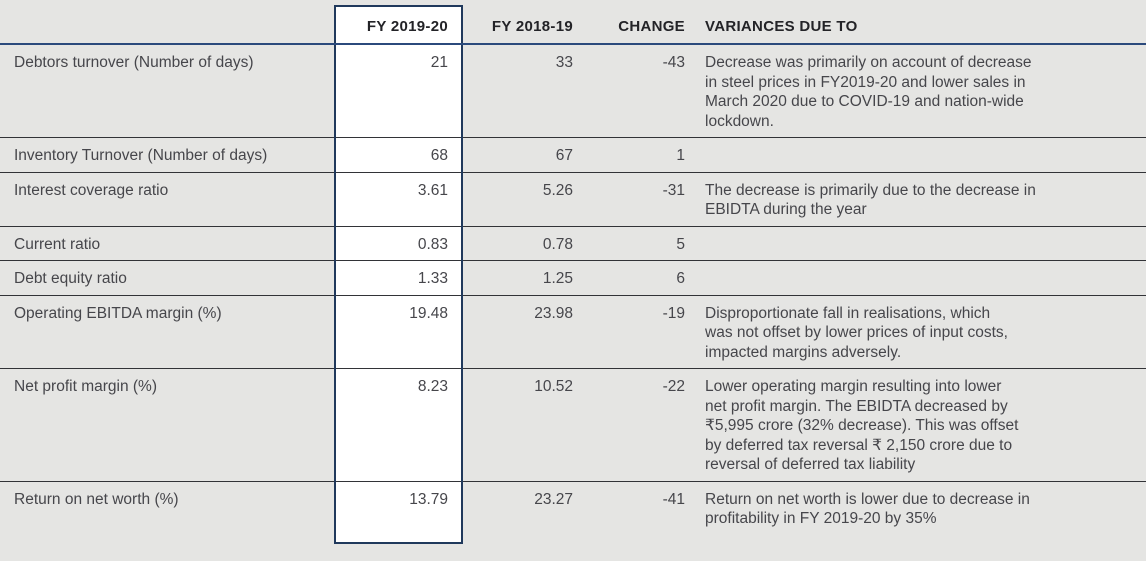 The width and height of the screenshot is (1146, 561). Describe the element at coordinates (633, 332) in the screenshot. I see `value-change: -19` at that location.